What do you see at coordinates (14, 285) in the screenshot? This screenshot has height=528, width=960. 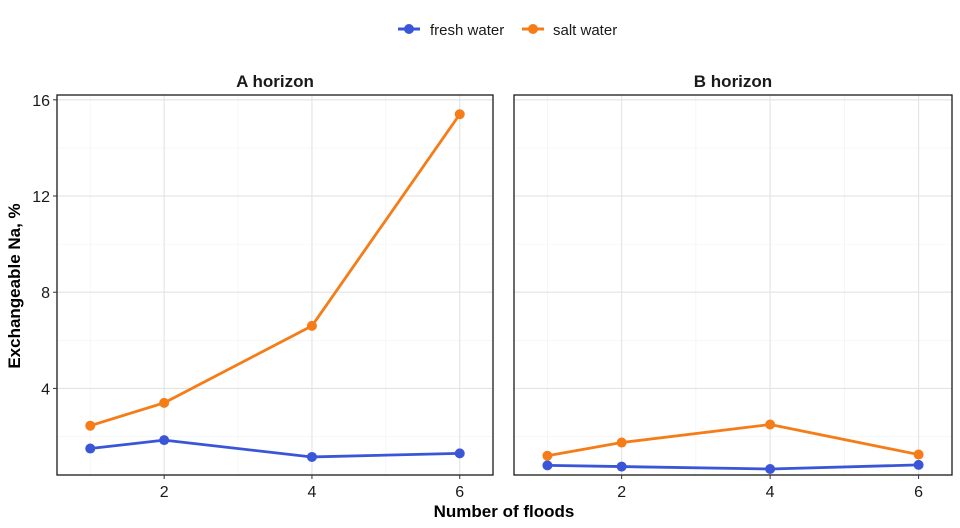 I see `y-axis-title: Exchangeable Na, %` at bounding box center [14, 285].